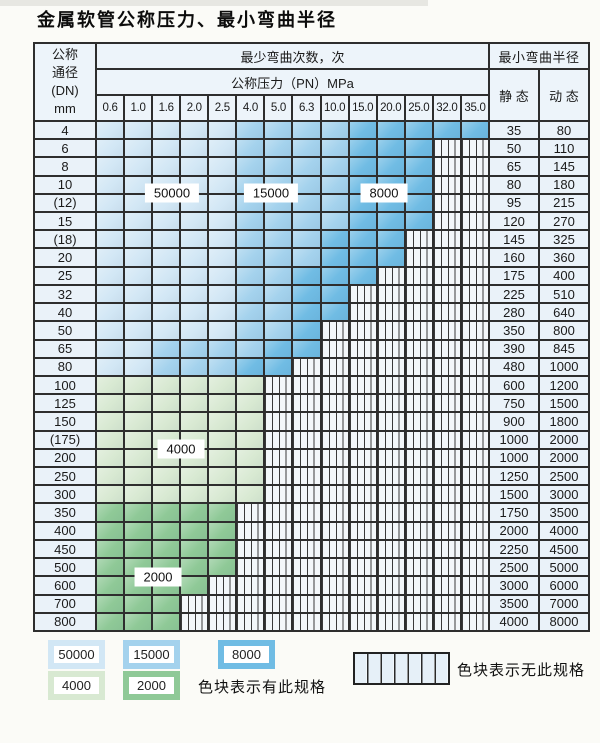  Describe the element at coordinates (514, 495) in the screenshot. I see `static-radius-cell: 1500` at that location.